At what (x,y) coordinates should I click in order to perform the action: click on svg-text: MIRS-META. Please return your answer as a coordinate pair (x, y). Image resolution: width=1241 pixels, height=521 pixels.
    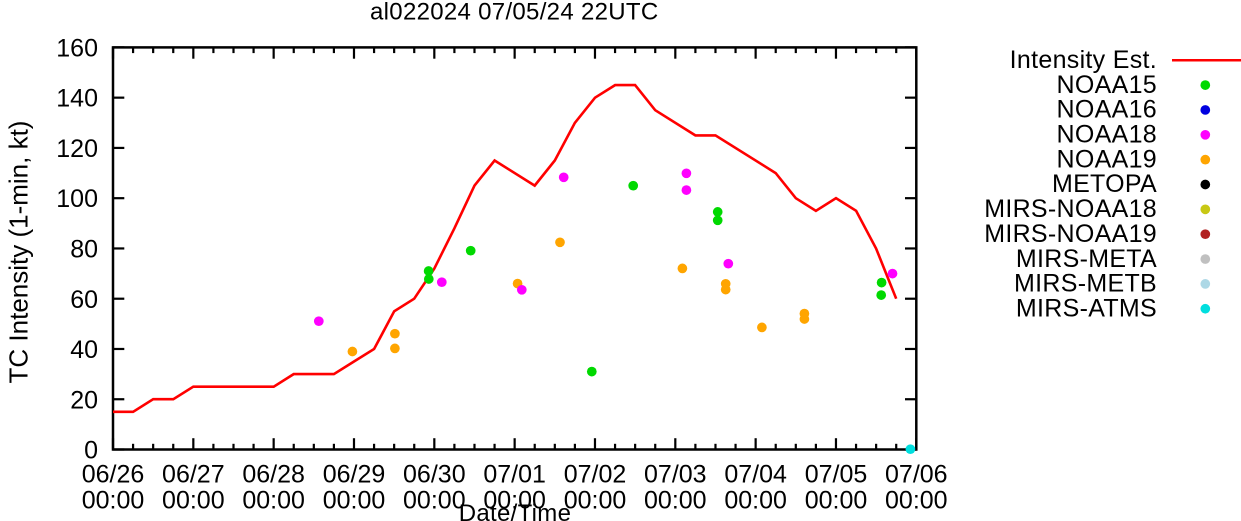
    Looking at the image, I should click on (1086, 259).